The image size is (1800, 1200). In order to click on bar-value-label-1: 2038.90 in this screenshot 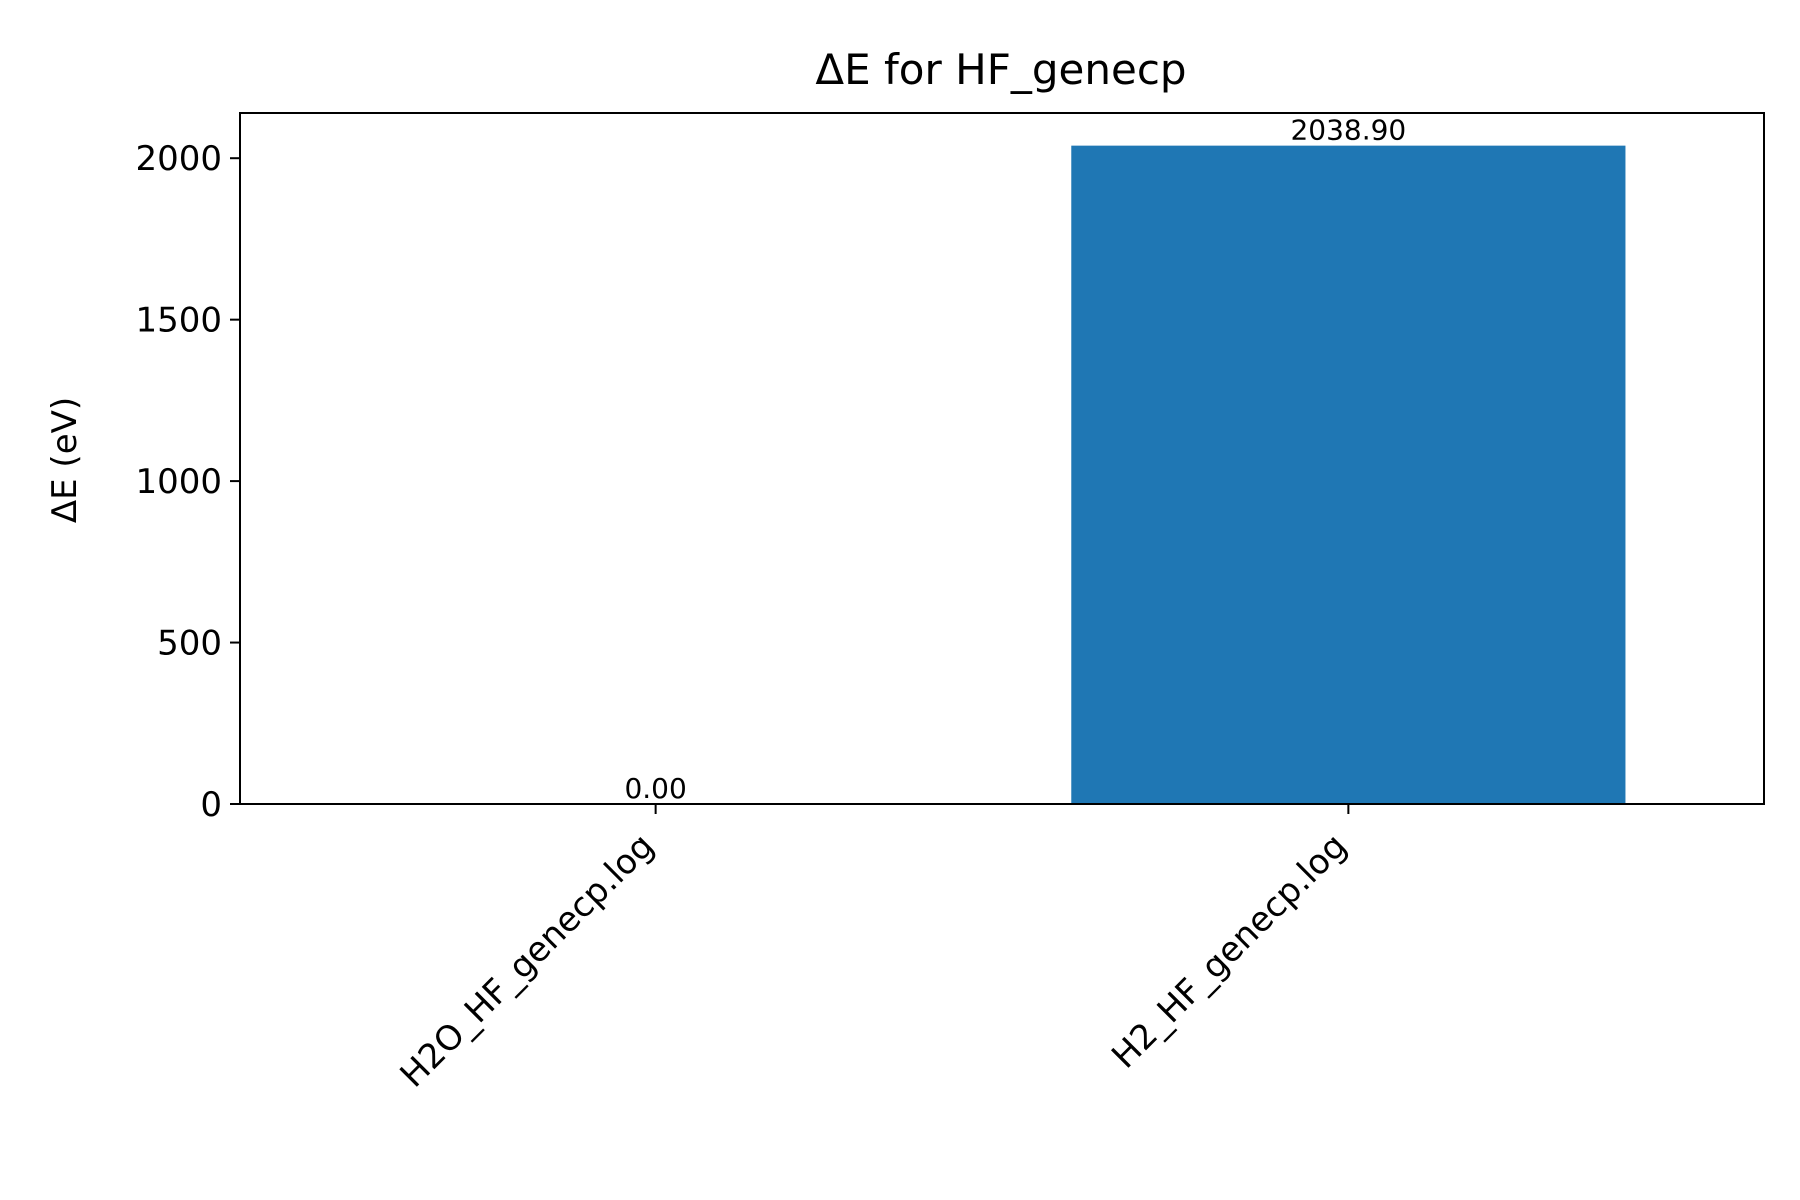, I will do `click(1348, 130)`.